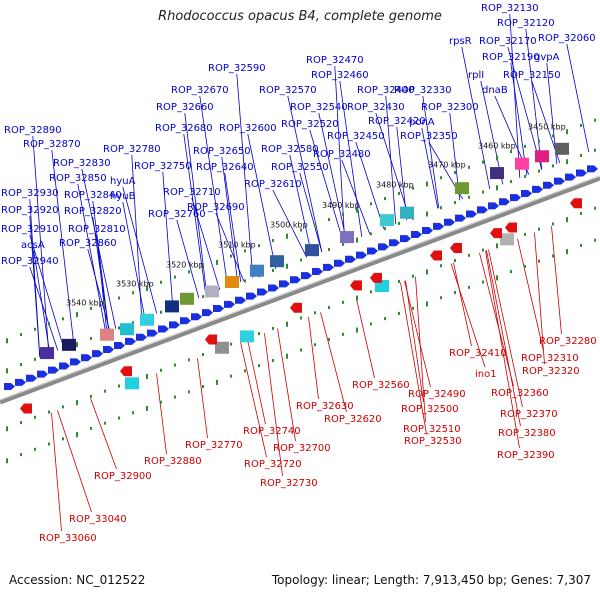  I want to click on scale-label: 3520 kbp, so click(185, 264).